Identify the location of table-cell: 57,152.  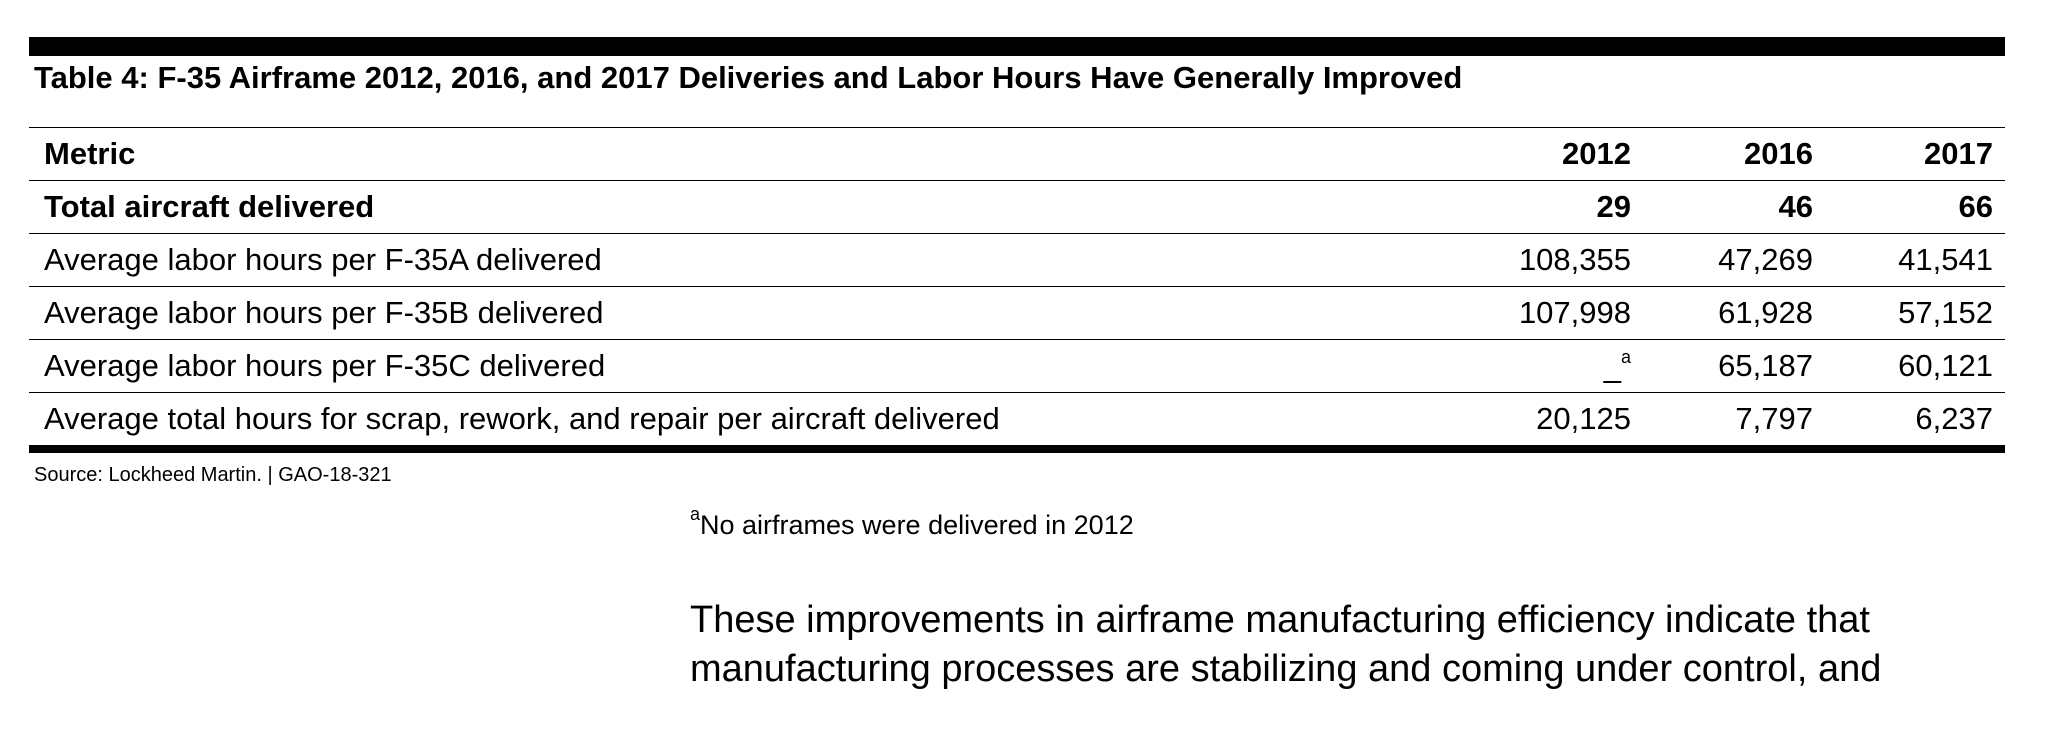
(1915, 313).